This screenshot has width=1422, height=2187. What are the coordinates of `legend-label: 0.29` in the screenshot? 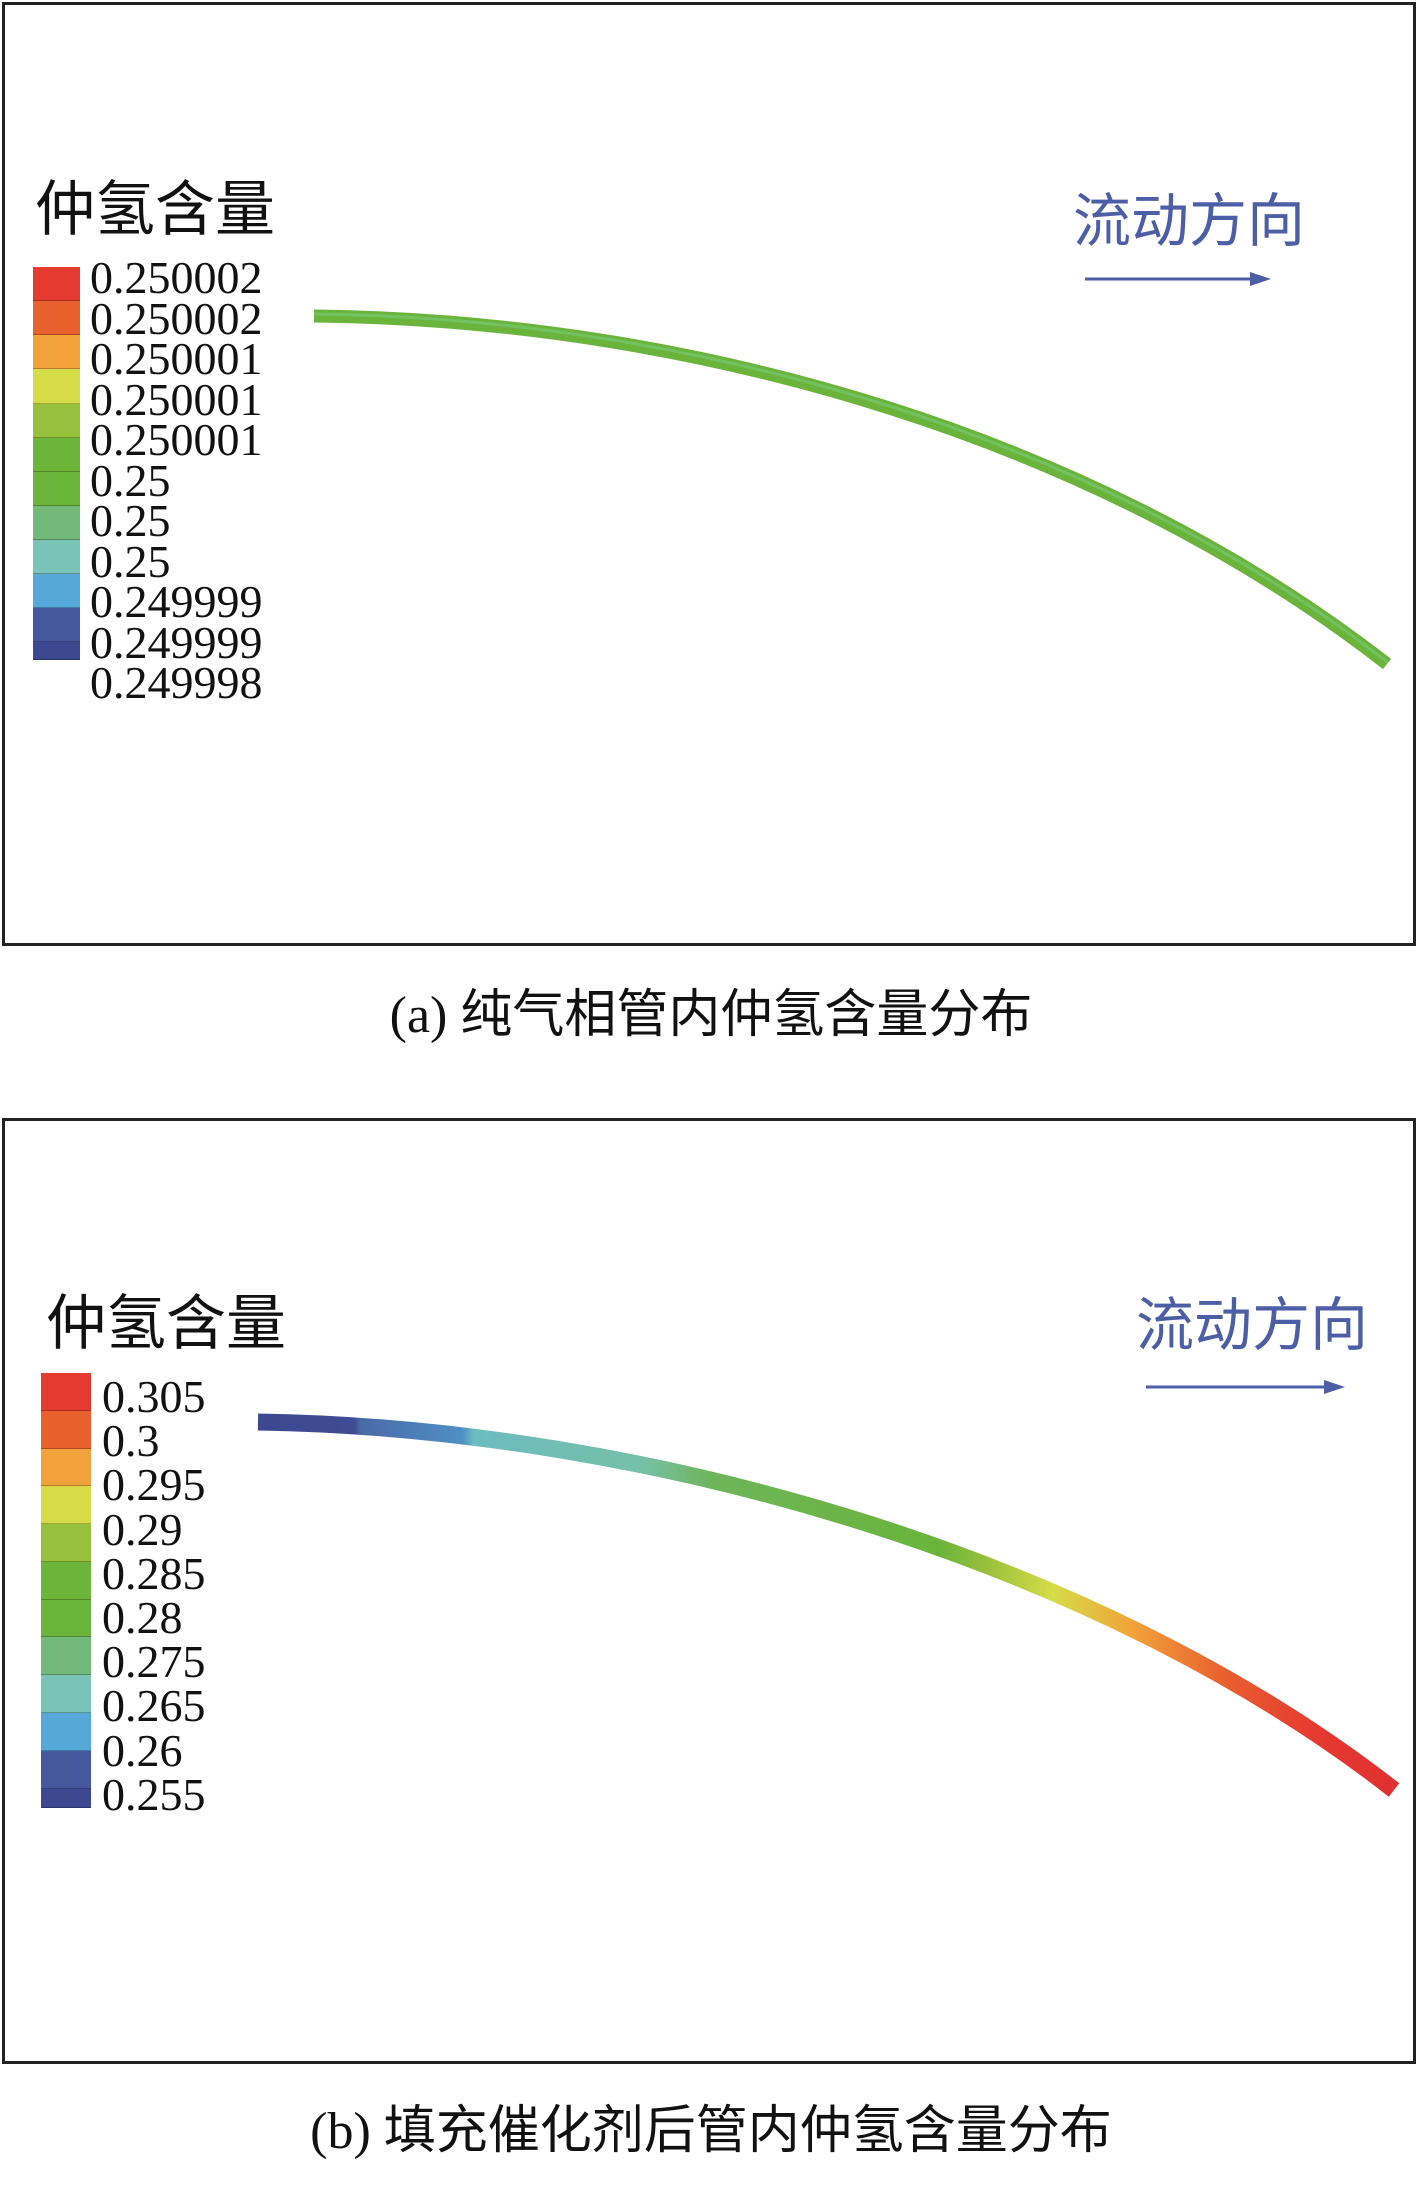 It's located at (142, 1529).